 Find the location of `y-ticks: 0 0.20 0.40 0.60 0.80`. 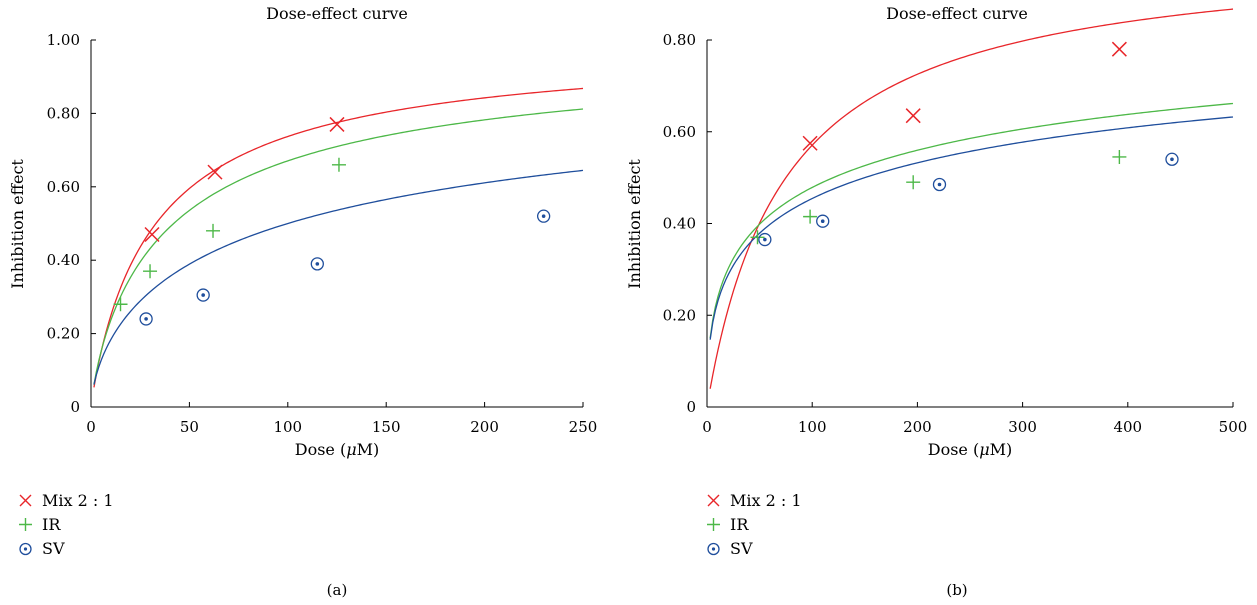

y-ticks: 0 0.20 0.40 0.60 0.80 is located at coordinates (687, 223).